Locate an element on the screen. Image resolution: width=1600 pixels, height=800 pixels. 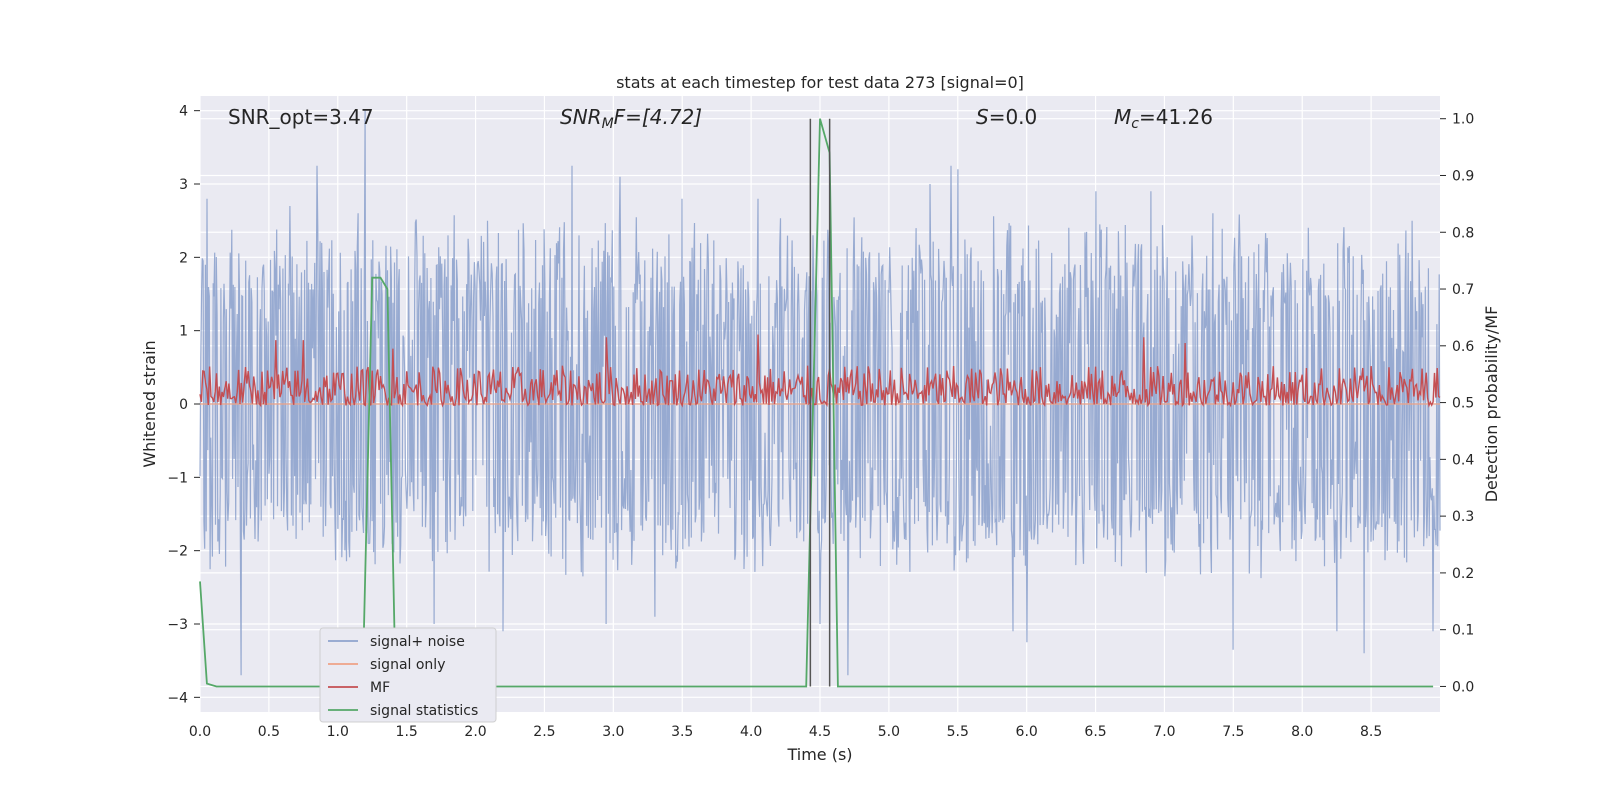
x-tick-label: 5.0 is located at coordinates (889, 732).